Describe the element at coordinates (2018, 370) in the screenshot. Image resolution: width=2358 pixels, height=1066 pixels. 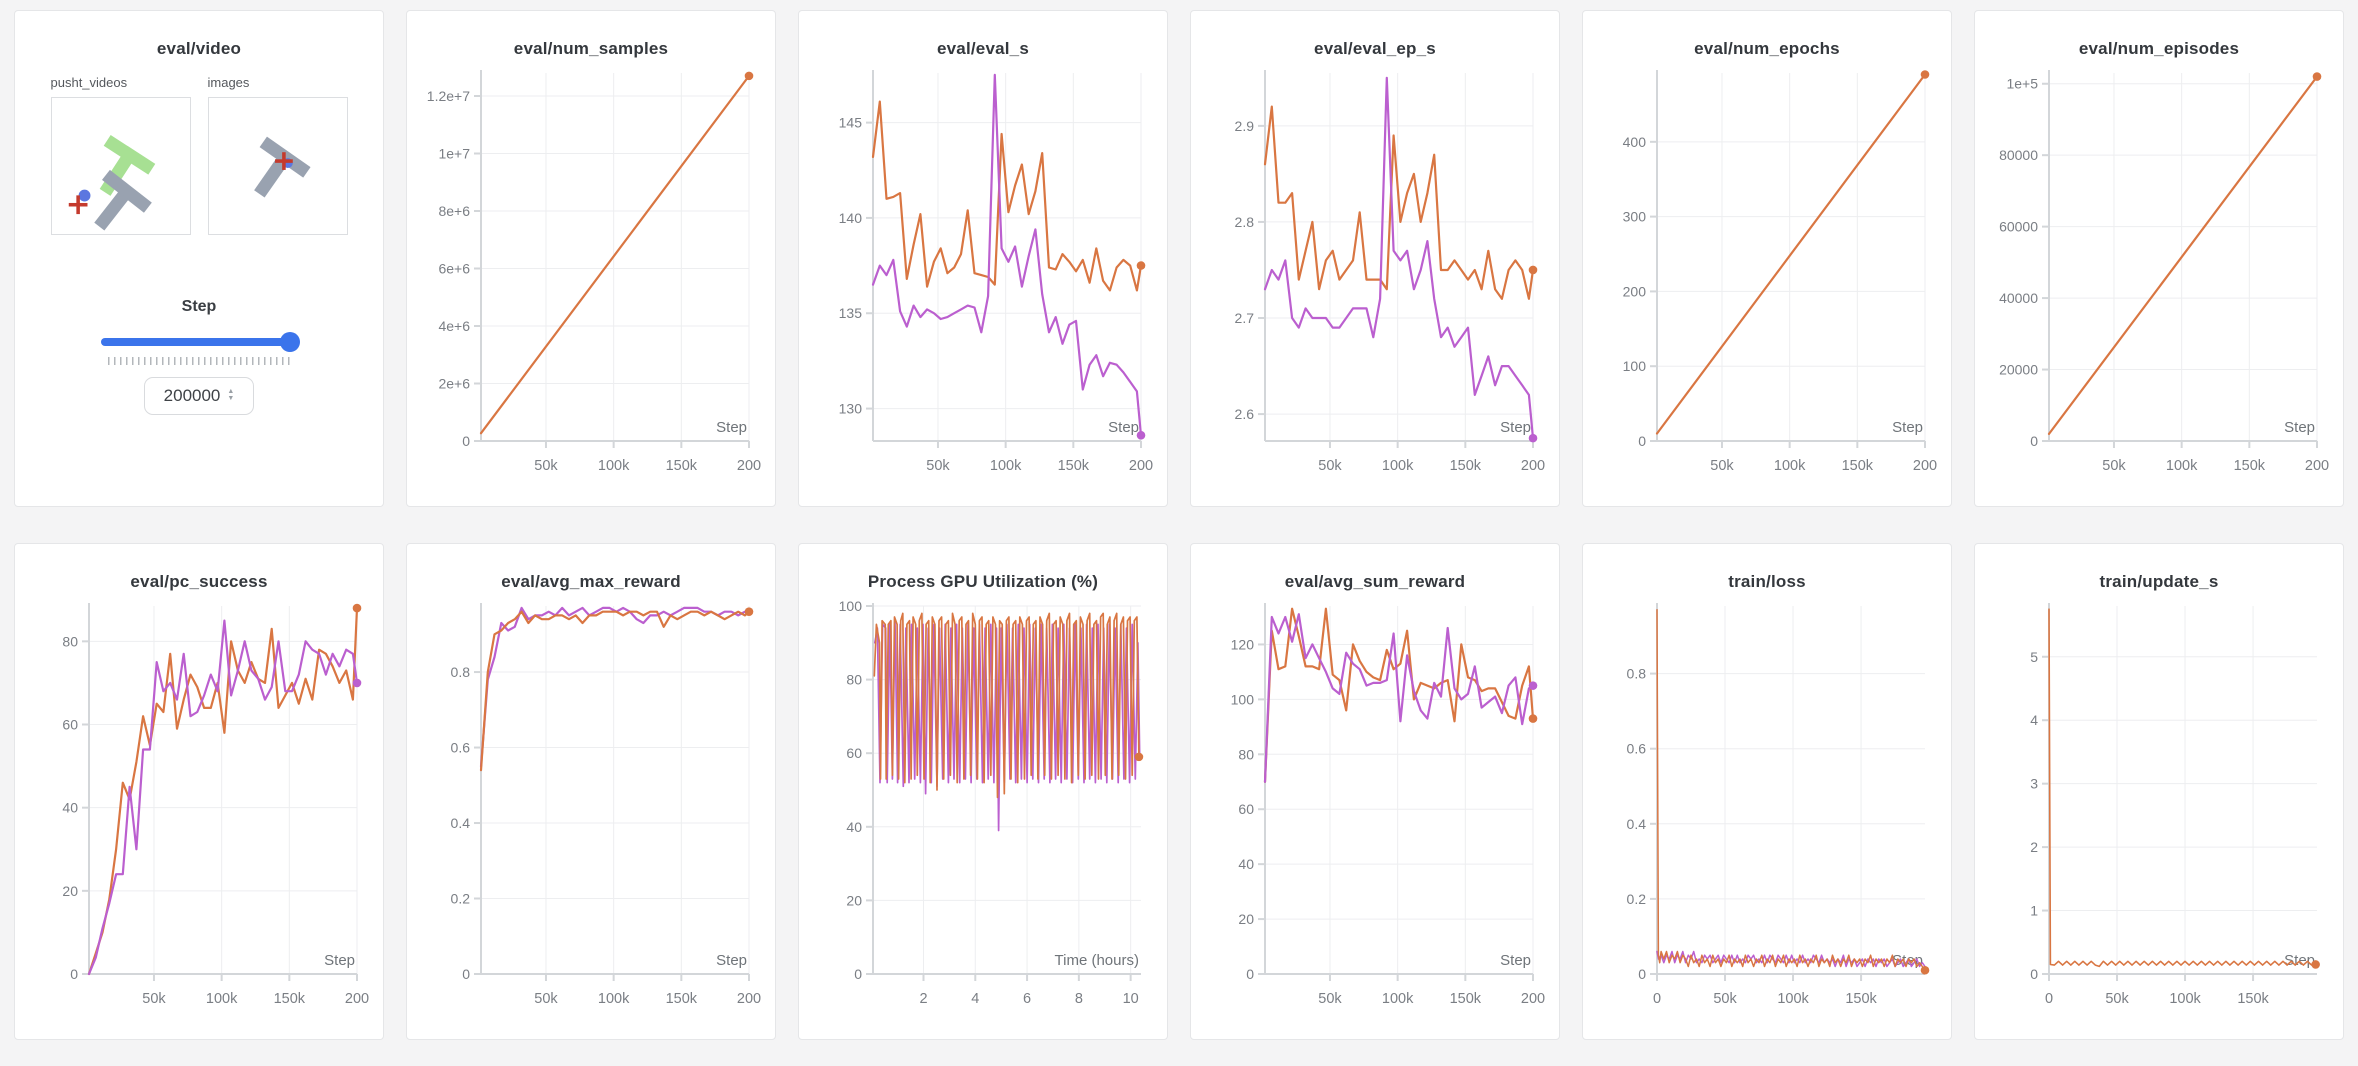
I see `svg-text: 20000` at that location.